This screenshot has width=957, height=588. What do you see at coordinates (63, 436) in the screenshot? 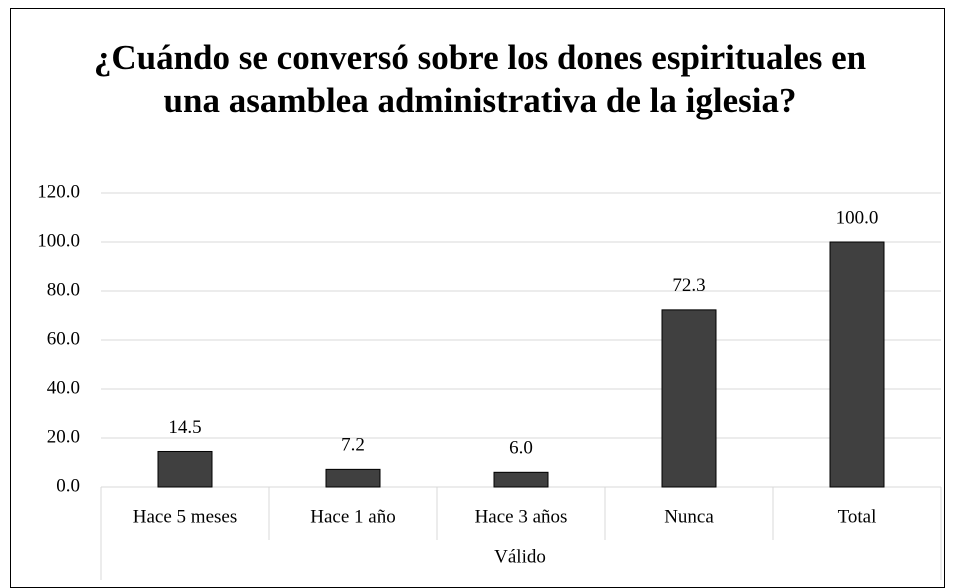
I see `y-tick-label: 20.0` at bounding box center [63, 436].